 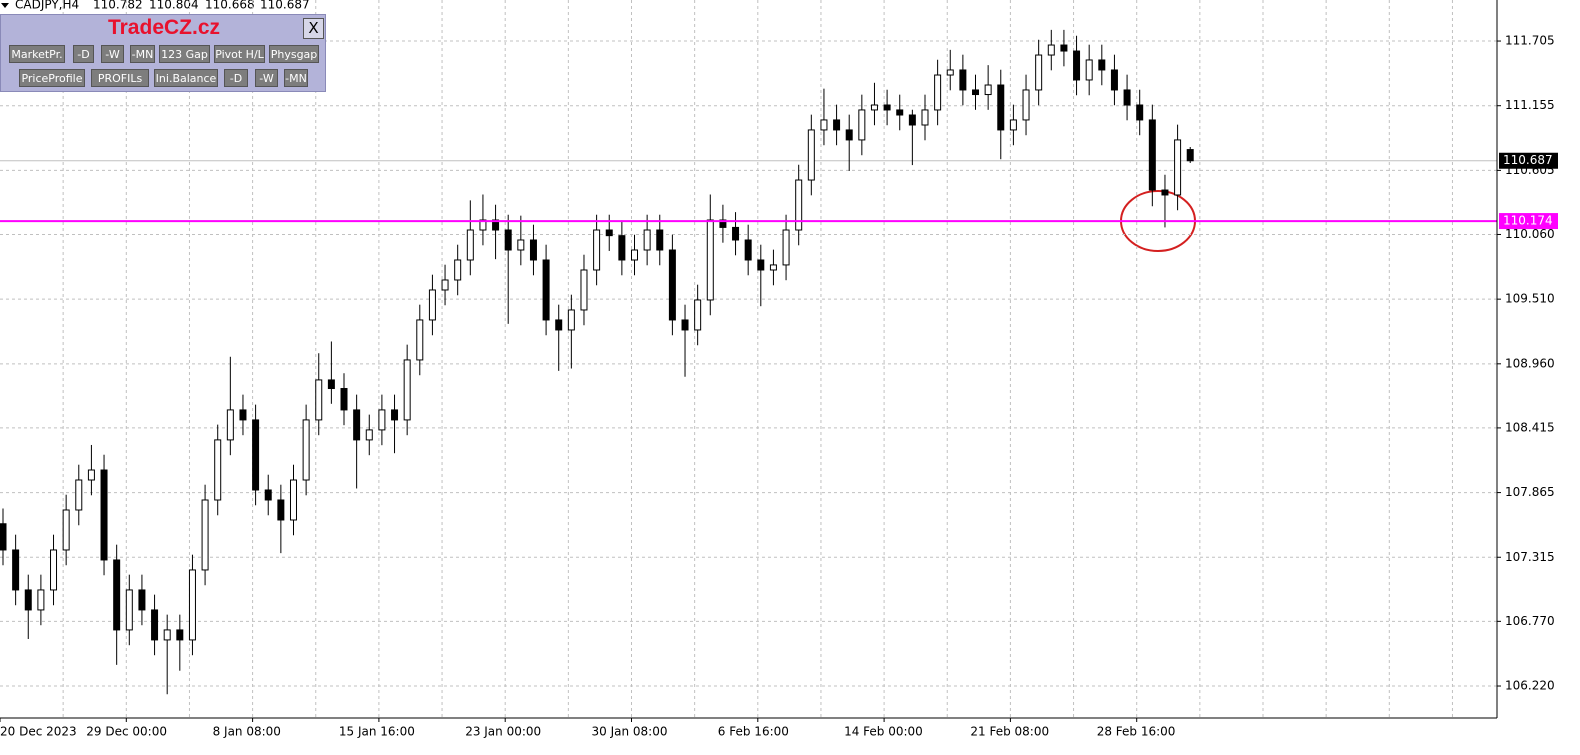 What do you see at coordinates (52, 78) in the screenshot?
I see `panel-button: PriceProfile` at bounding box center [52, 78].